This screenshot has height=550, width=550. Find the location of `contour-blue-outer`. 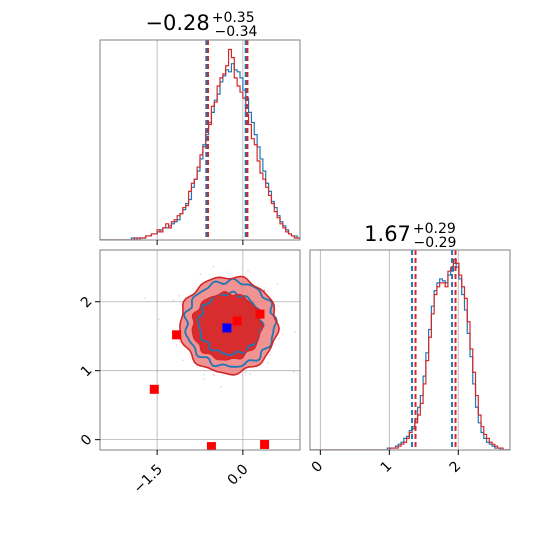

contour-blue-outer is located at coordinates (230, 322).